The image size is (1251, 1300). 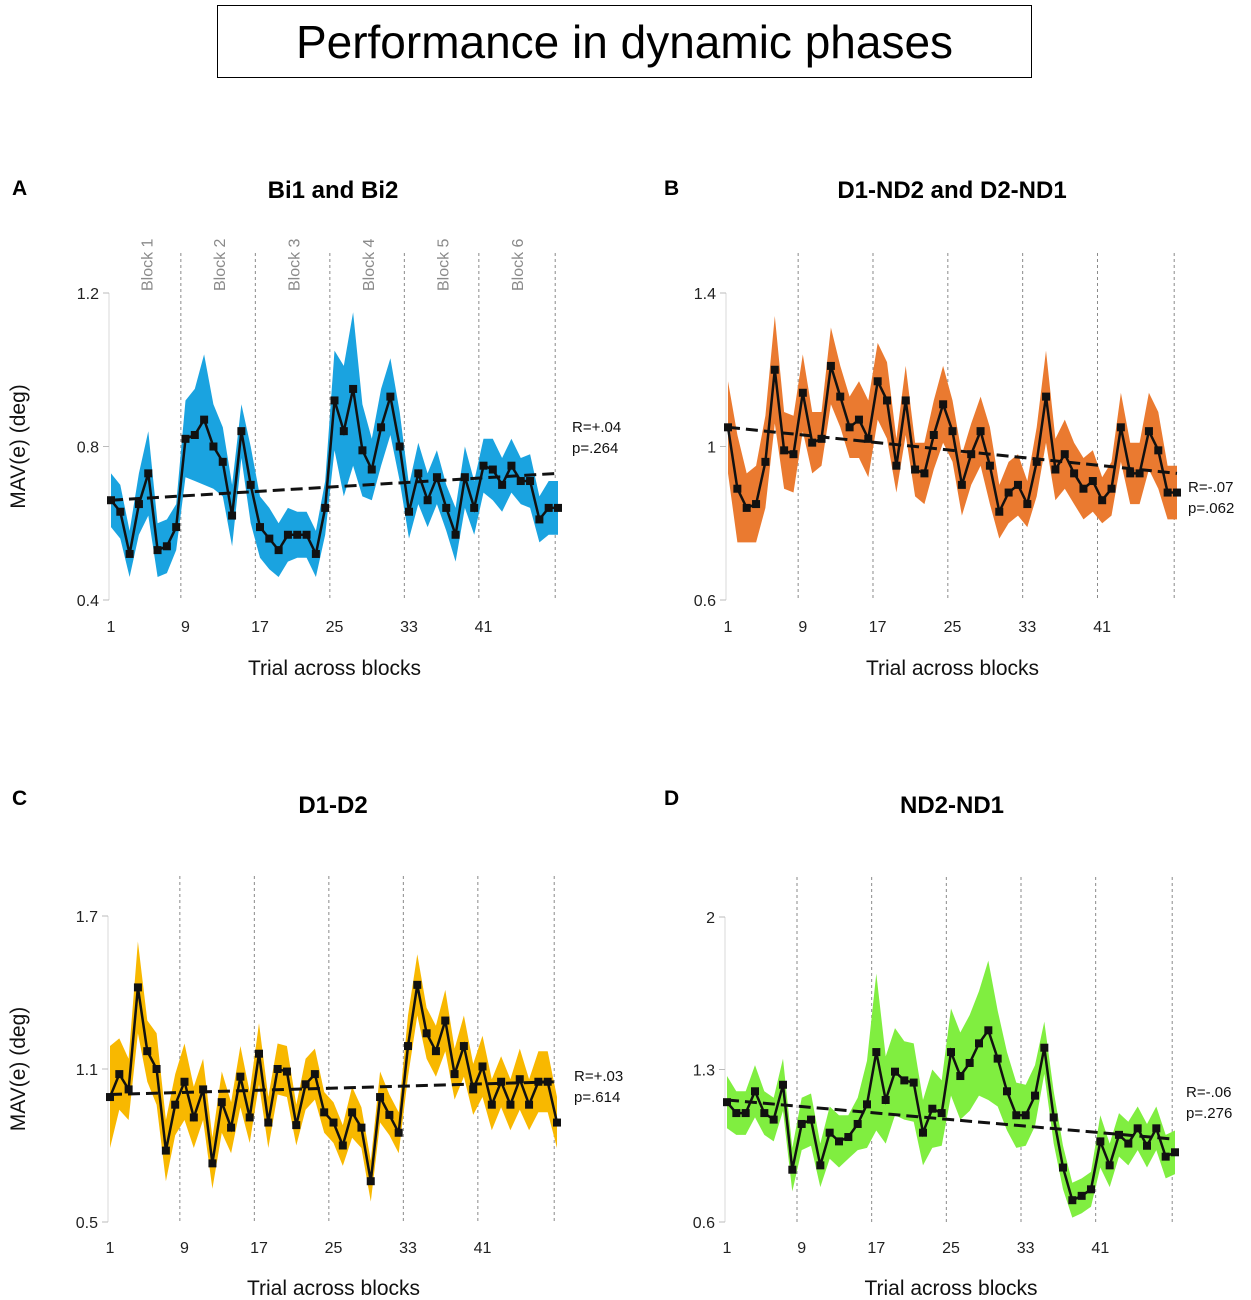 What do you see at coordinates (334, 444) in the screenshot?
I see `error-band` at bounding box center [334, 444].